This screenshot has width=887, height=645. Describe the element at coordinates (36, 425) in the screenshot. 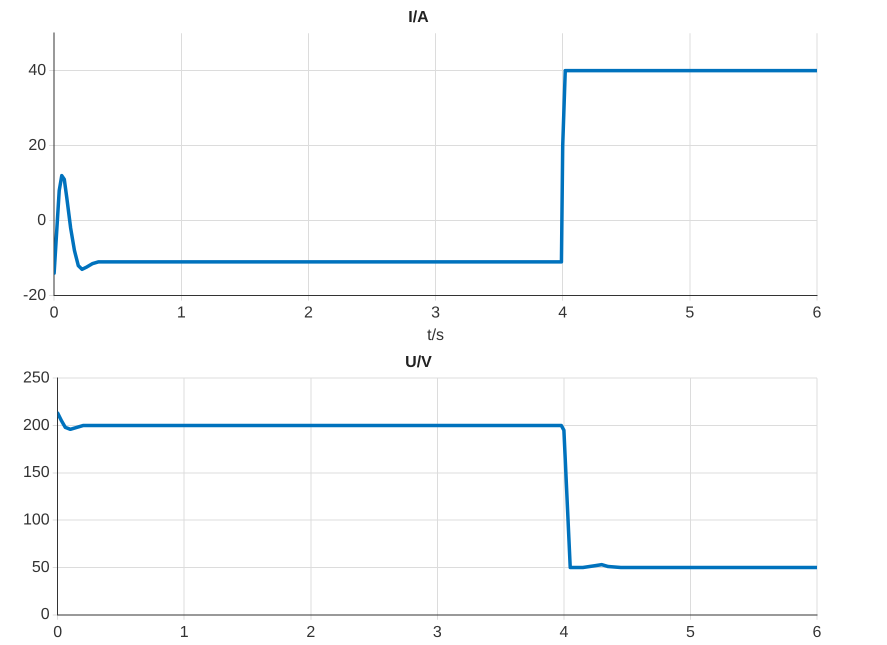

I see `y-tick-label: 200` at that location.